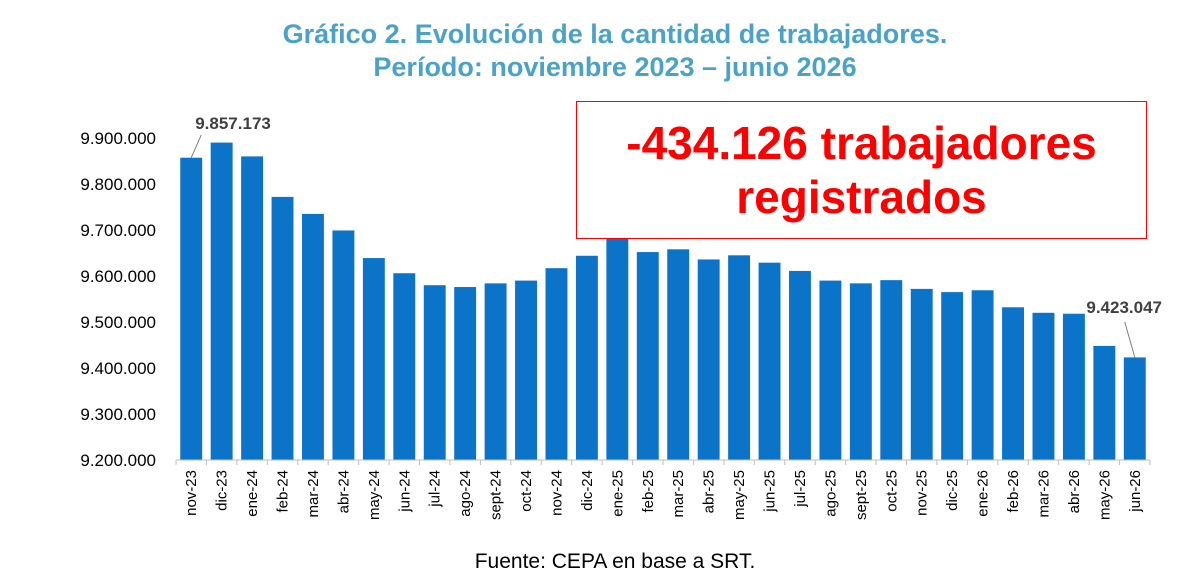 This screenshot has height=582, width=1200. What do you see at coordinates (1124, 307) in the screenshot?
I see `data-label: 9.423.047` at bounding box center [1124, 307].